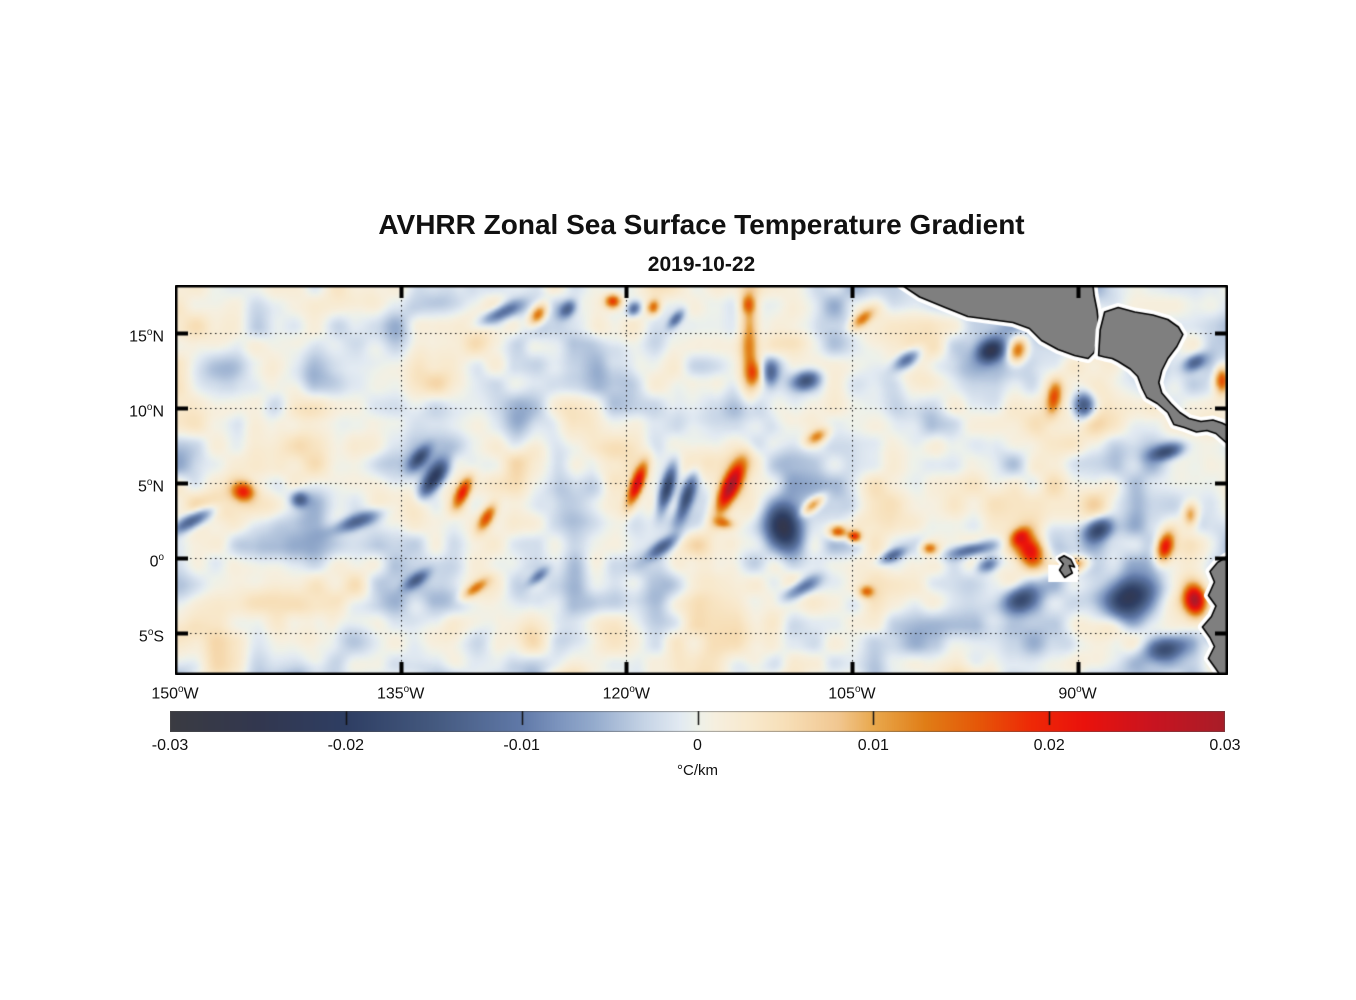 The width and height of the screenshot is (1356, 1000). What do you see at coordinates (175, 693) in the screenshot?
I see `x-tick-label: 150oW` at bounding box center [175, 693].